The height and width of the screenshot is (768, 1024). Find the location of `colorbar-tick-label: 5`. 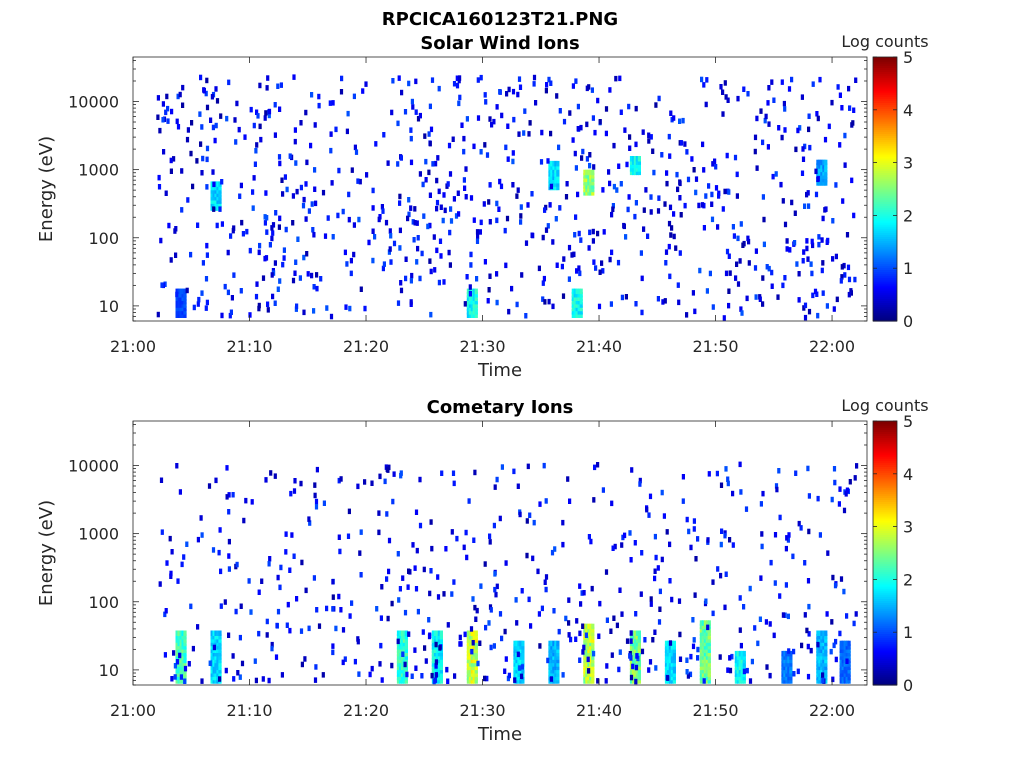

colorbar-tick-label: 5 is located at coordinates (908, 421).